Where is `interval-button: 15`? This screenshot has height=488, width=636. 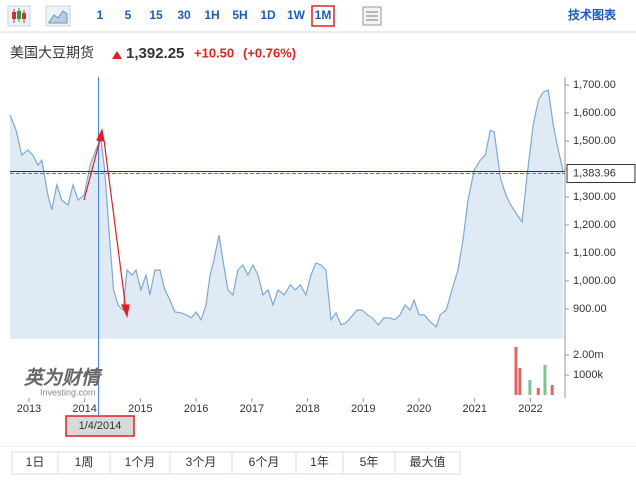 interval-button: 15 is located at coordinates (156, 15).